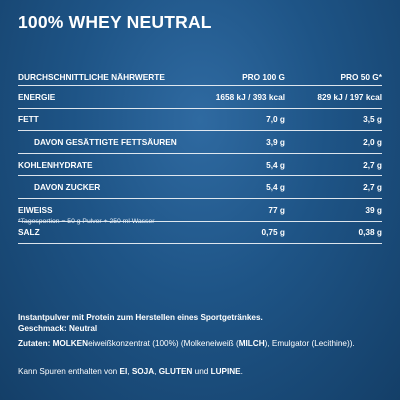  I want to click on header-label: DURCHSCHNITTLICHE NÄHRWERTE, so click(106, 77).